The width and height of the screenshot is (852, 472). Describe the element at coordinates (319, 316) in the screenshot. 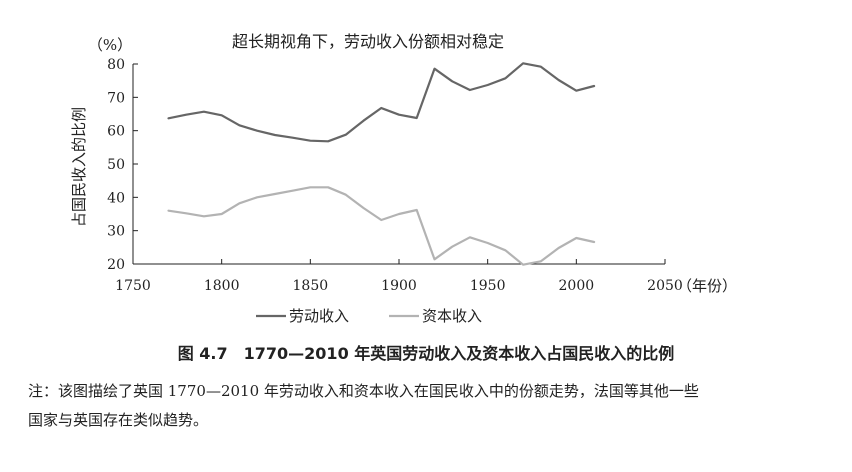

I see `legend-label-labor-income: 劳动收入` at that location.